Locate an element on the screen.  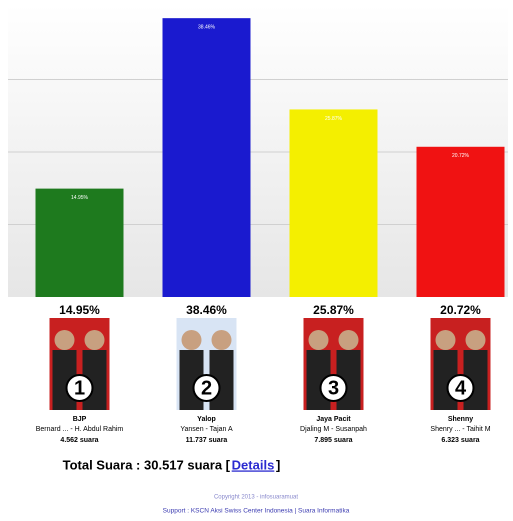
candidate-photo: 4 is located at coordinates (460, 364).